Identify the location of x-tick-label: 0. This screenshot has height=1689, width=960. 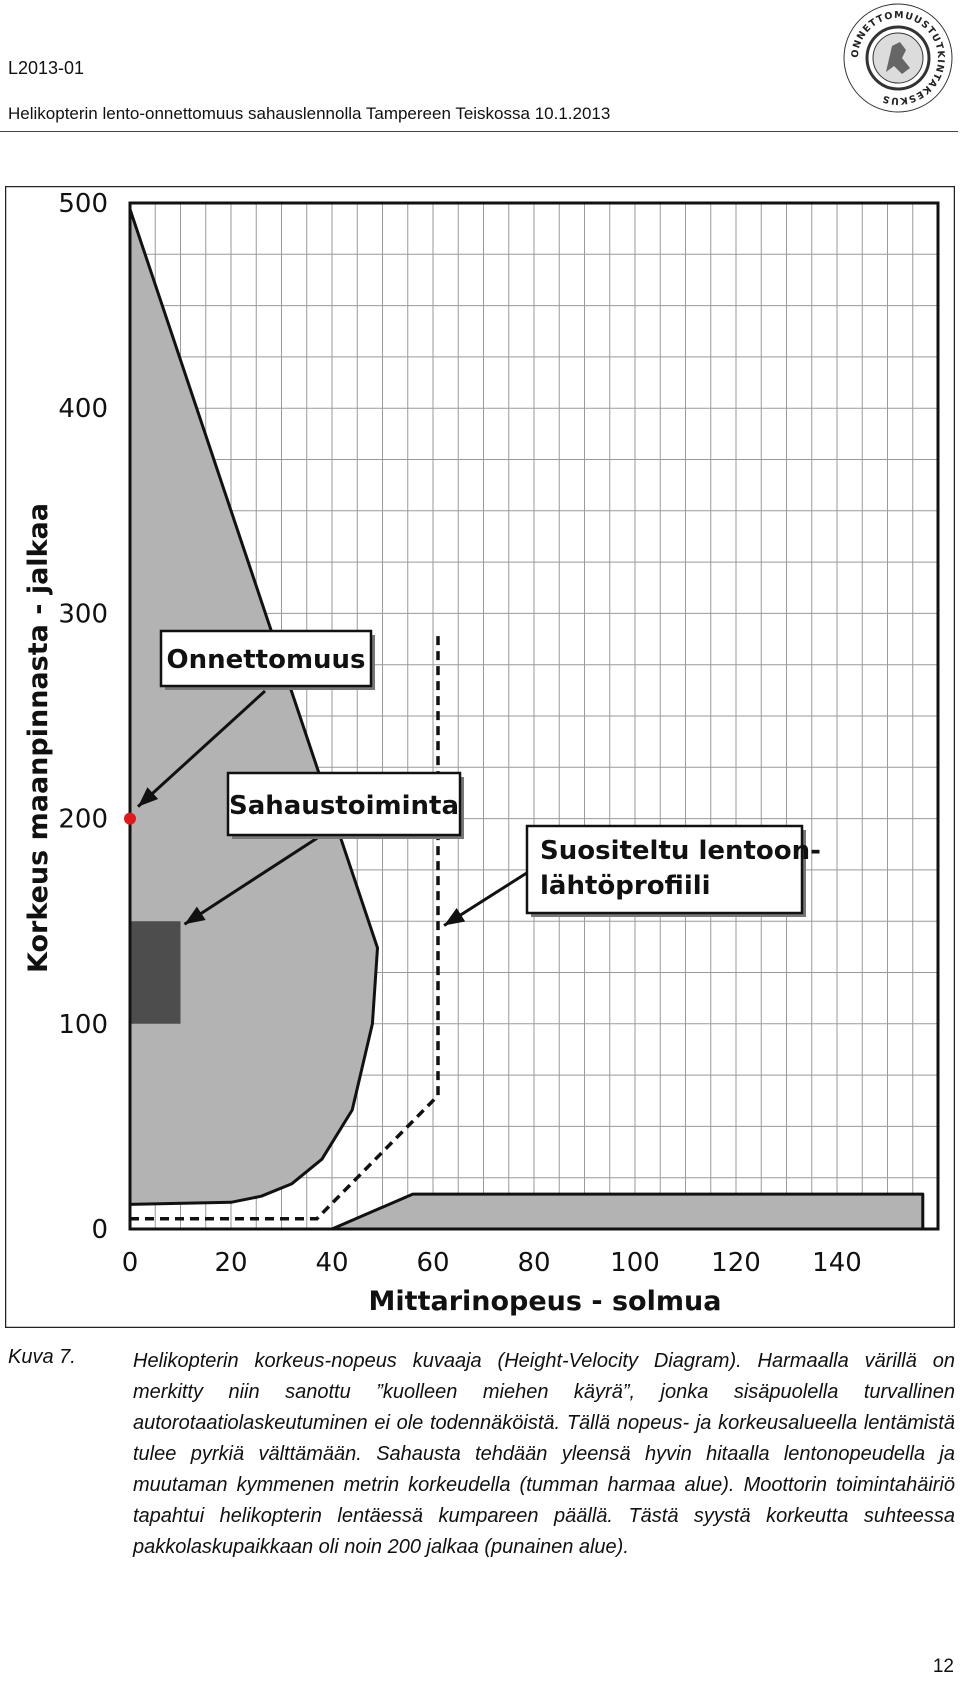
(130, 1263).